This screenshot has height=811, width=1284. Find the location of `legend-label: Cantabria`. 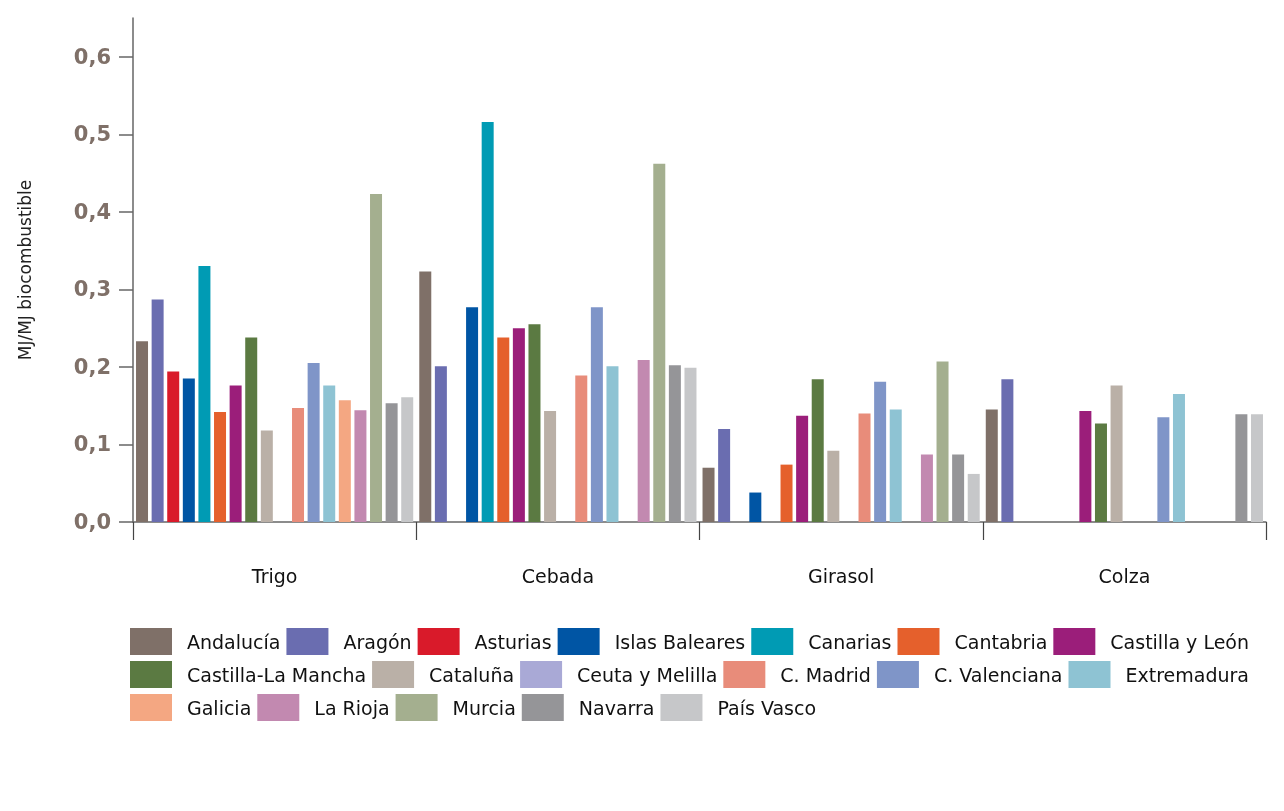

legend-label: Cantabria is located at coordinates (1001, 641).